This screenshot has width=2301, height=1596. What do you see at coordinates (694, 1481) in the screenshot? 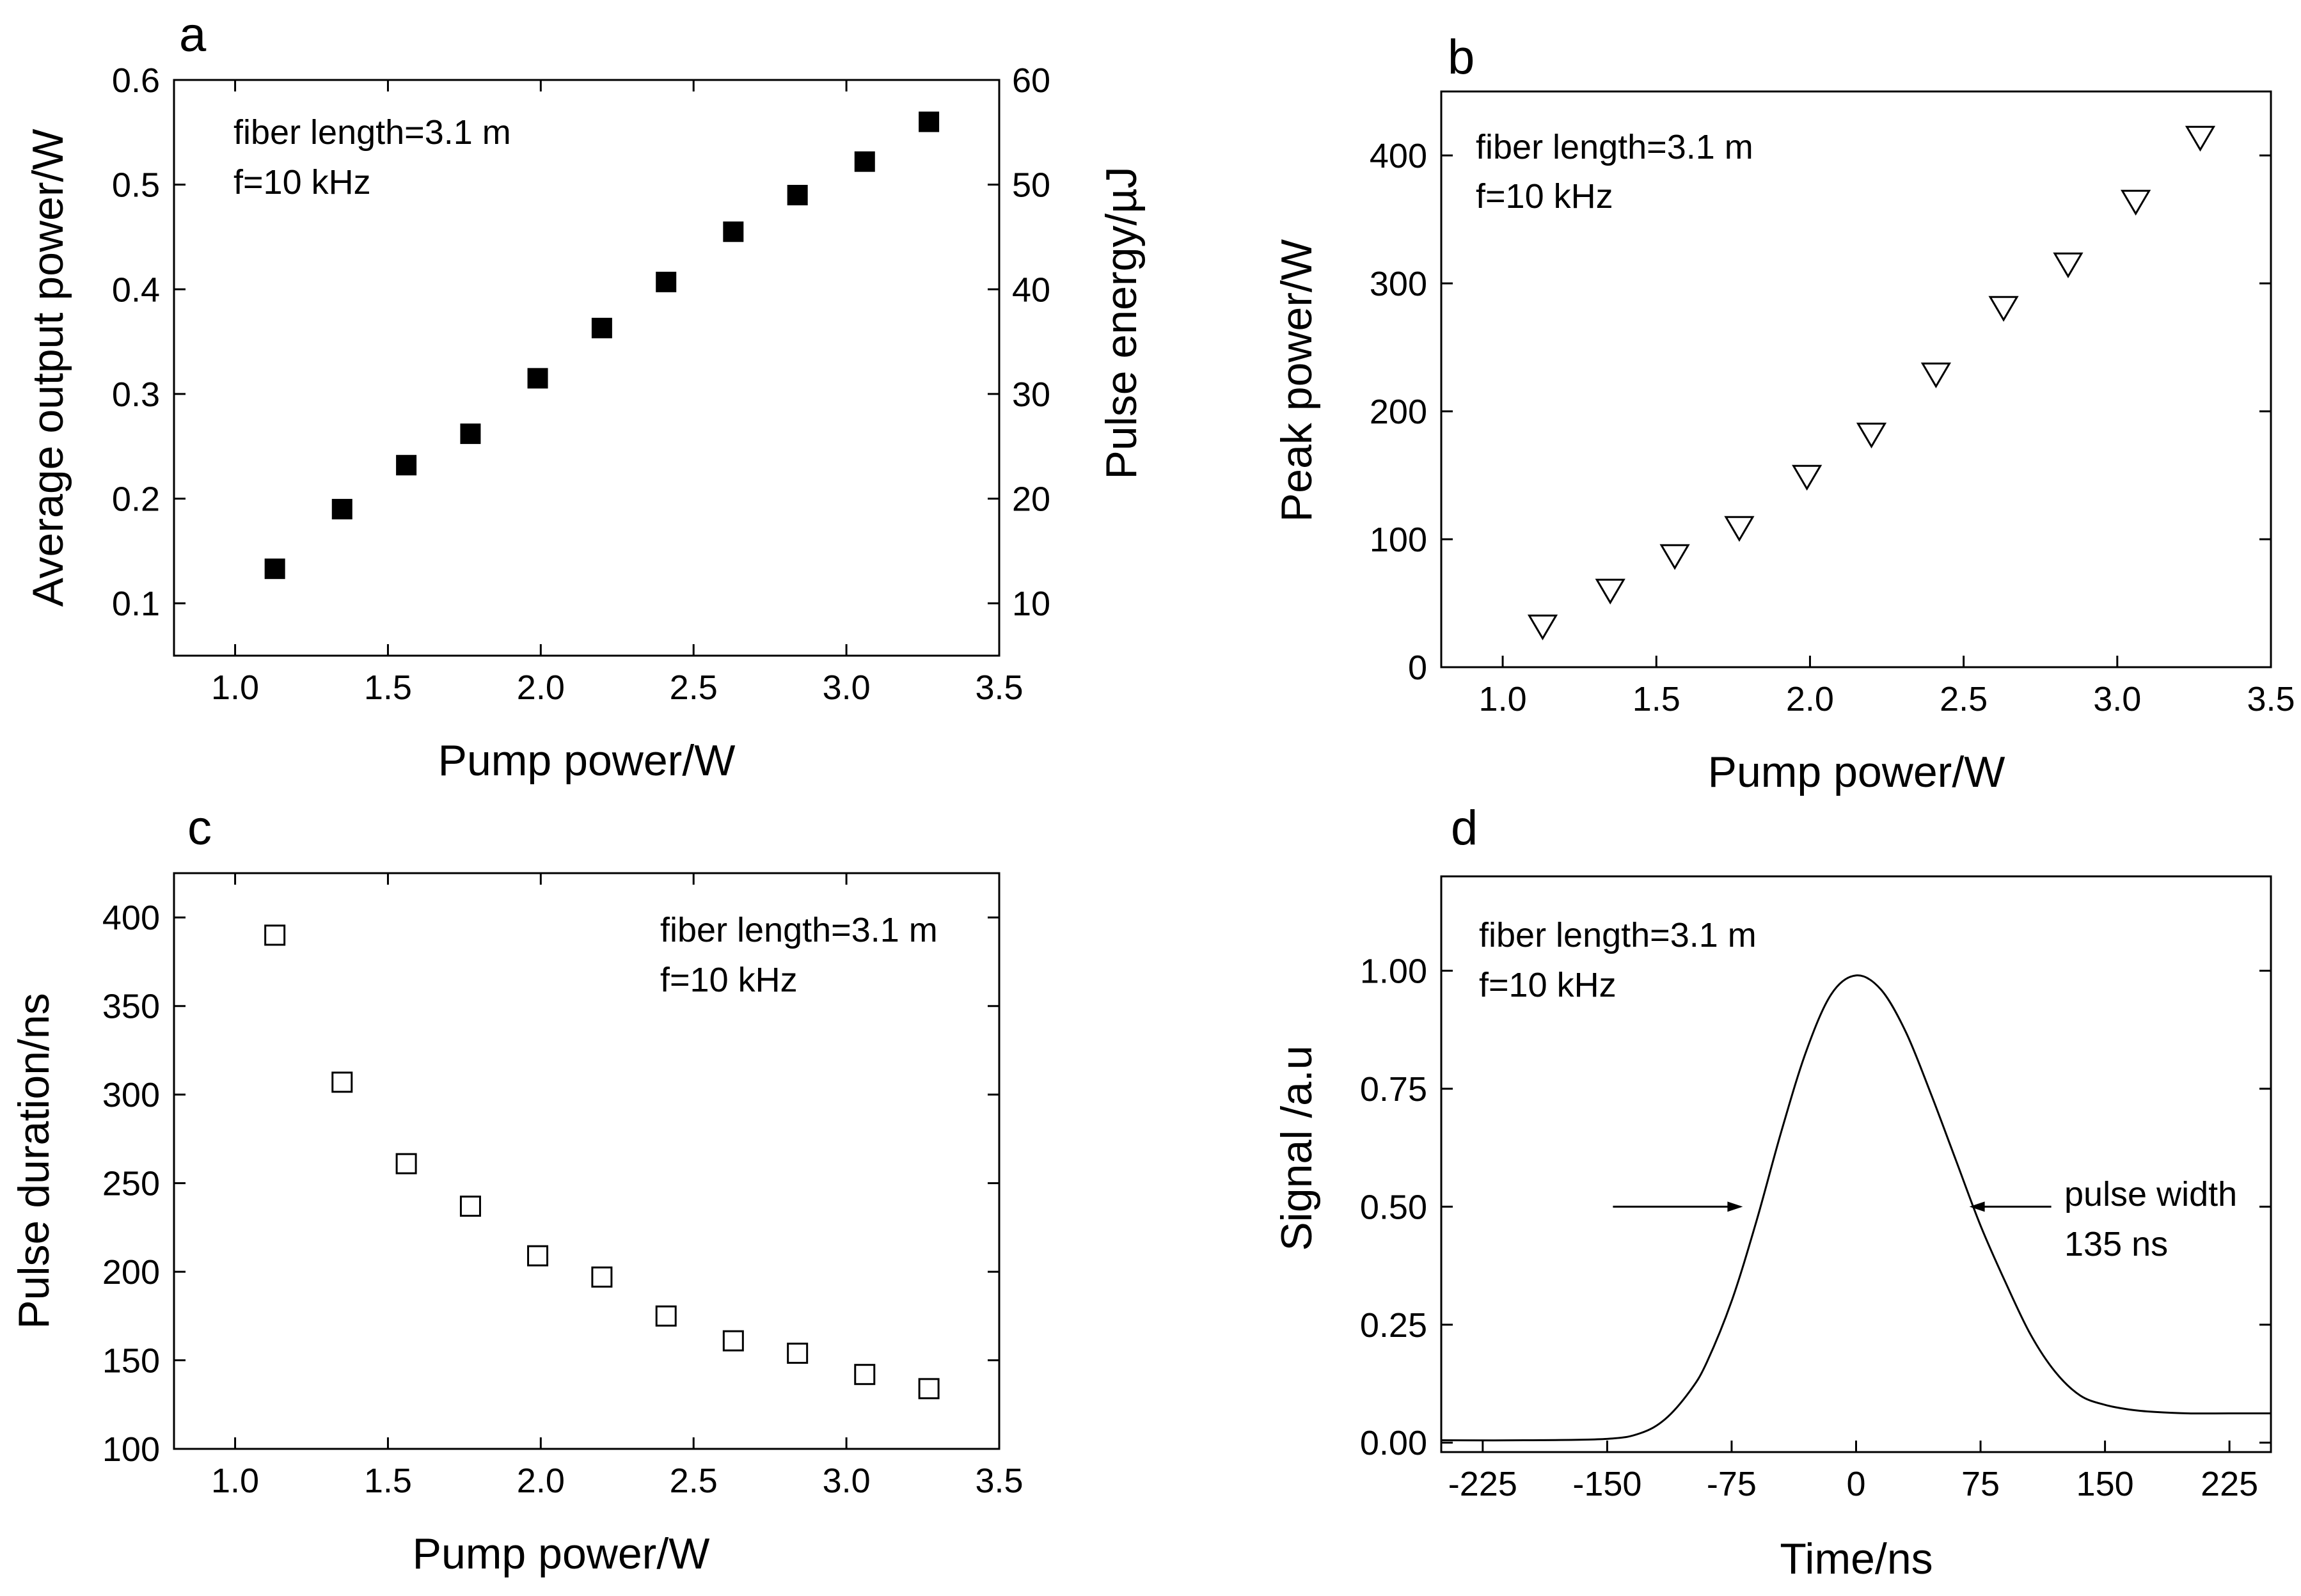
I see `panel-c-x-tick-label: 2.5` at bounding box center [694, 1481].